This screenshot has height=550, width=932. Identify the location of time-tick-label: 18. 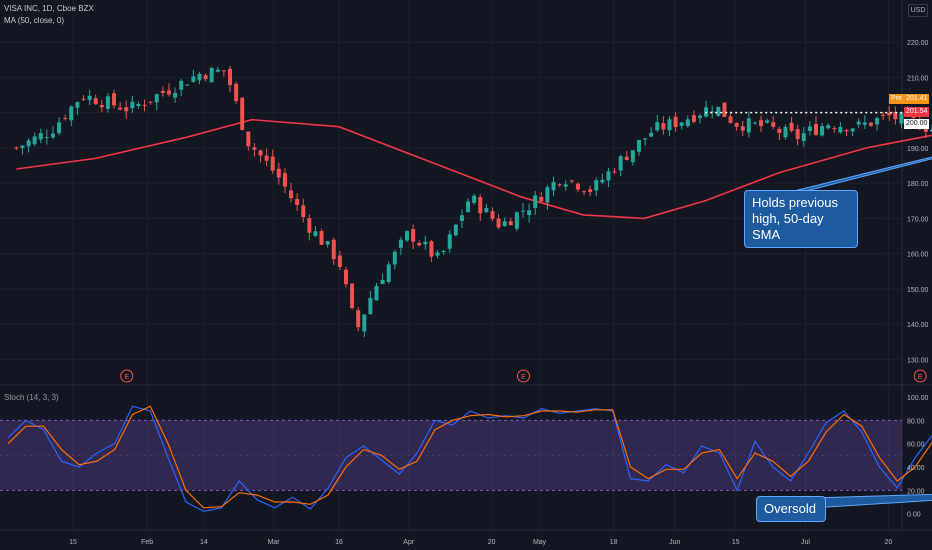
(614, 542).